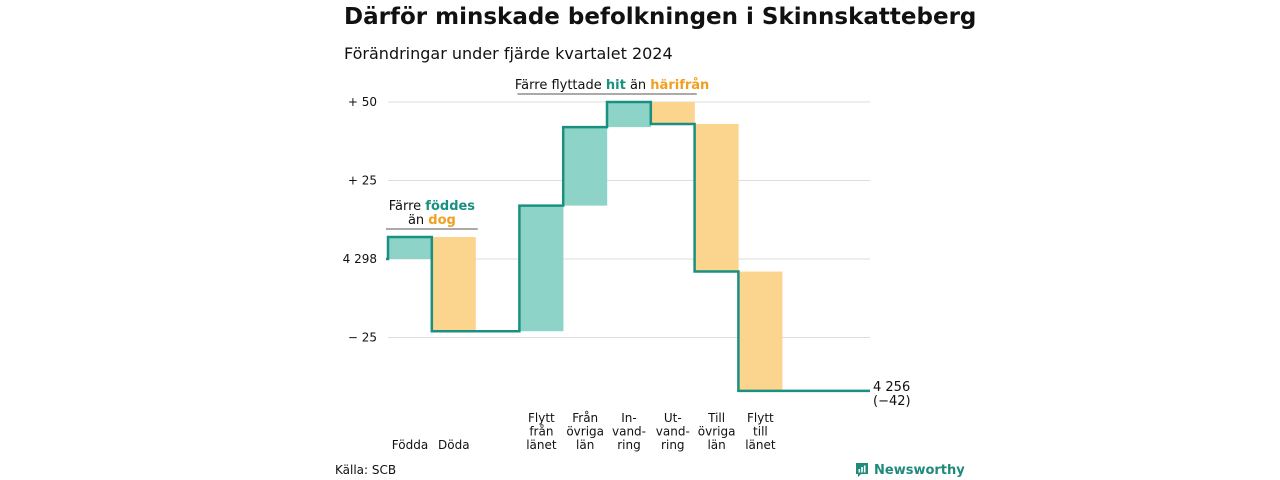  What do you see at coordinates (508, 53) in the screenshot?
I see `chart-subtitle: Förändringar under fjärde kvartalet 2024` at bounding box center [508, 53].